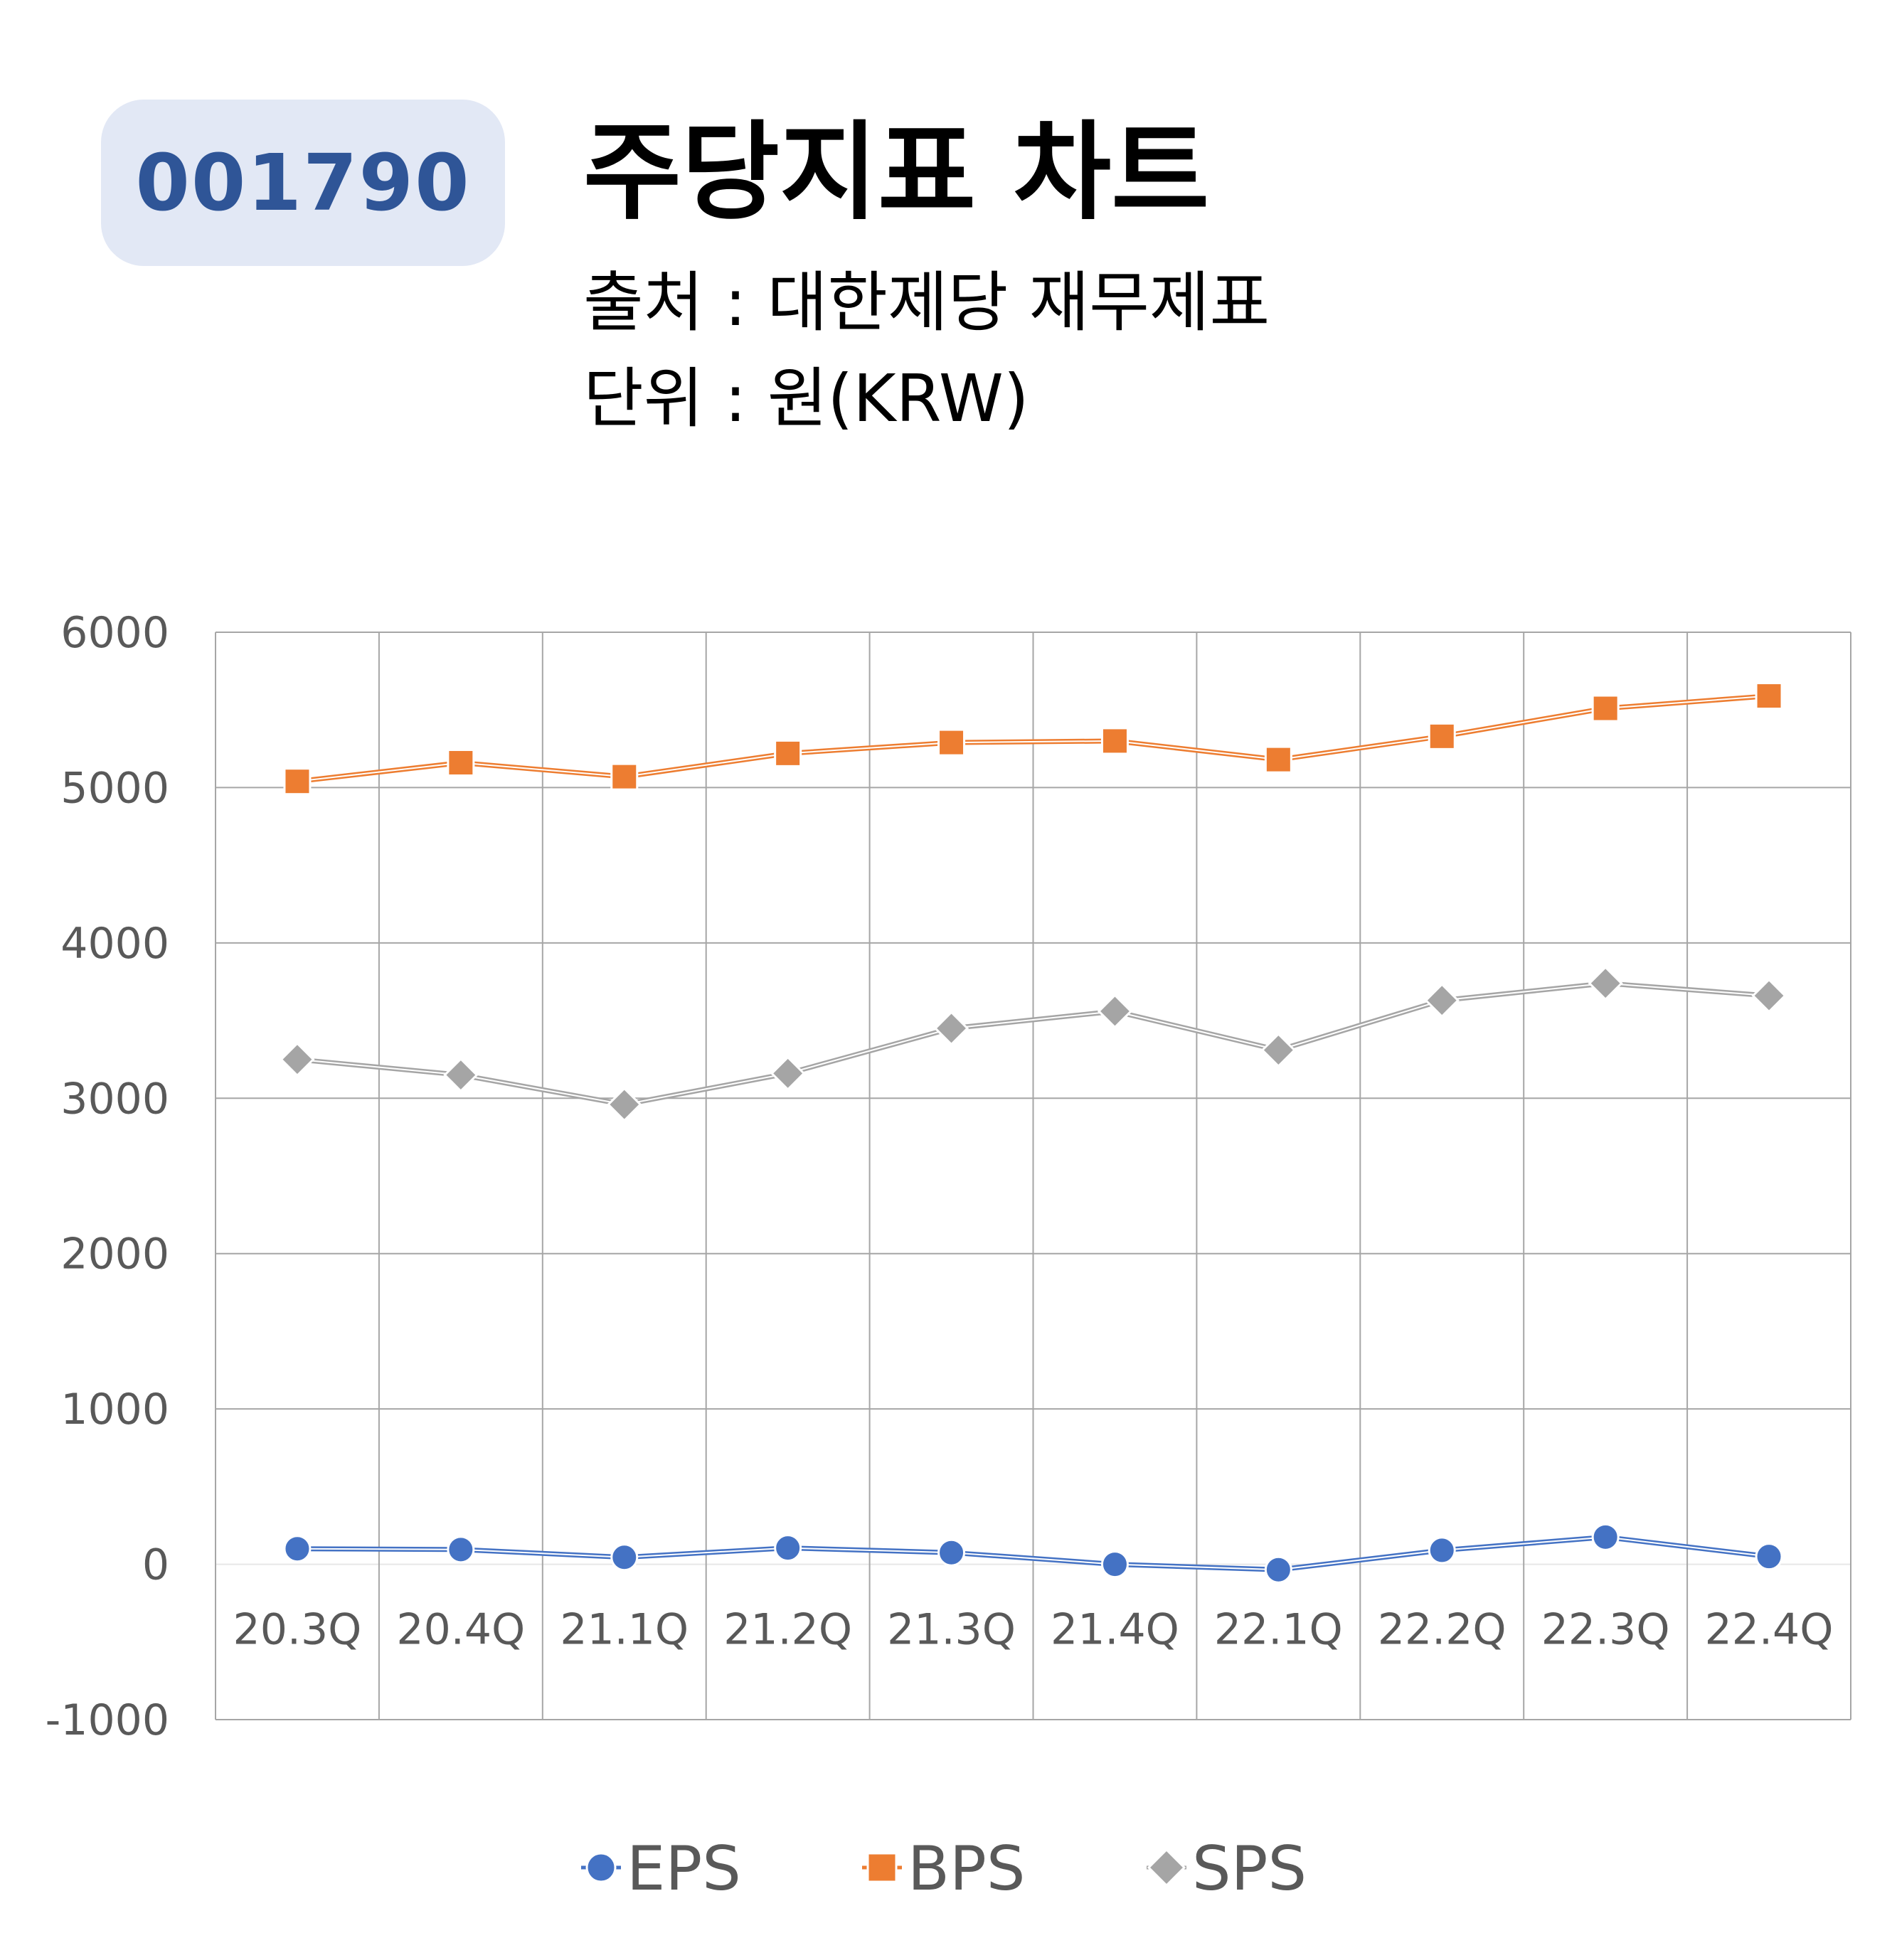 The height and width of the screenshot is (1960, 1897). Describe the element at coordinates (108, 1176) in the screenshot. I see `y-axis-ticks: -1000 0 1000 2000 3000 4000 5000 6000` at that location.